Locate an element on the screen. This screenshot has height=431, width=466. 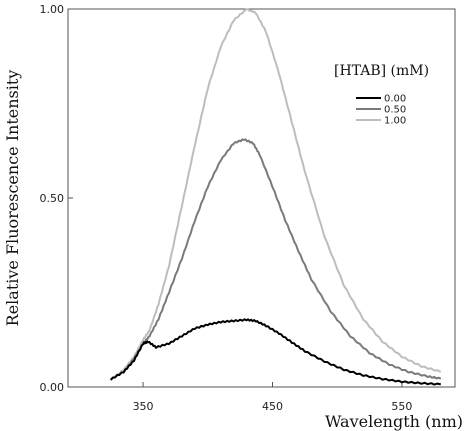
y-axis-title: Relative Fluorescence Intensity is located at coordinates (12, 198).